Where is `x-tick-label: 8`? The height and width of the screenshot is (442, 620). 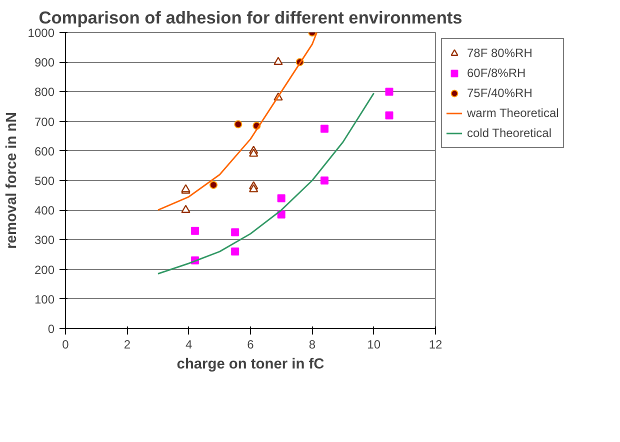 x-tick-label: 8 is located at coordinates (312, 345).